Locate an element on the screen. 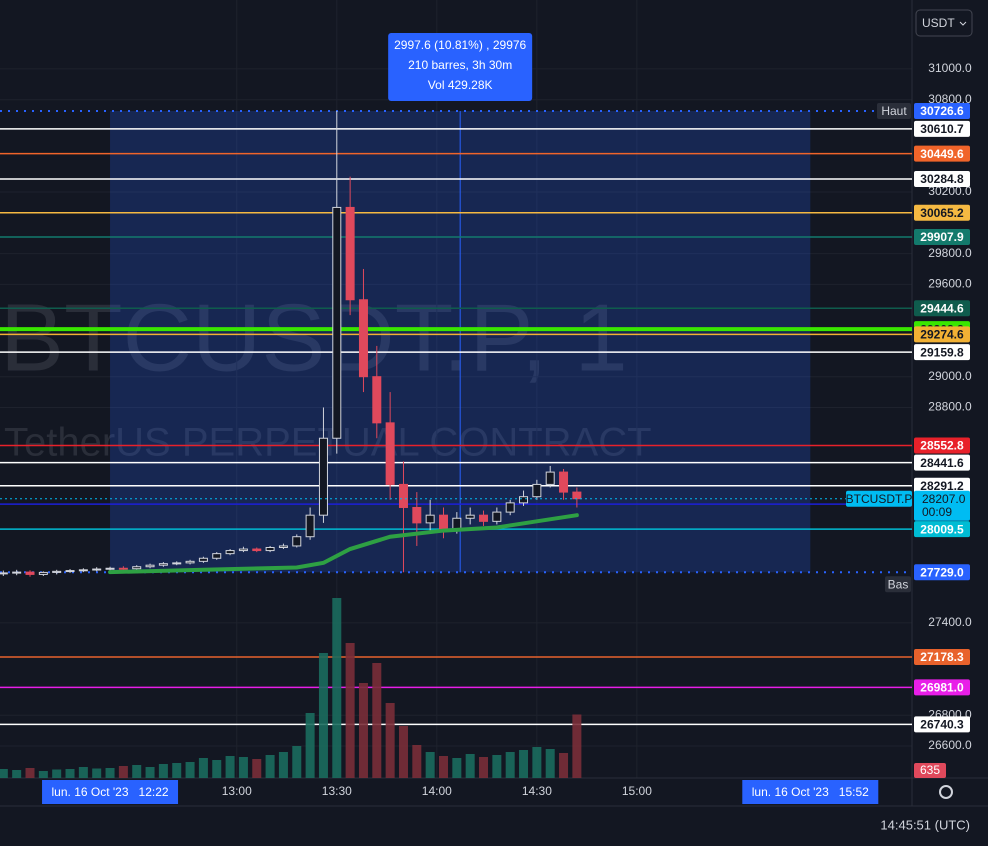 Image resolution: width=988 pixels, height=846 pixels. level-tag: 30449.6 is located at coordinates (942, 154).